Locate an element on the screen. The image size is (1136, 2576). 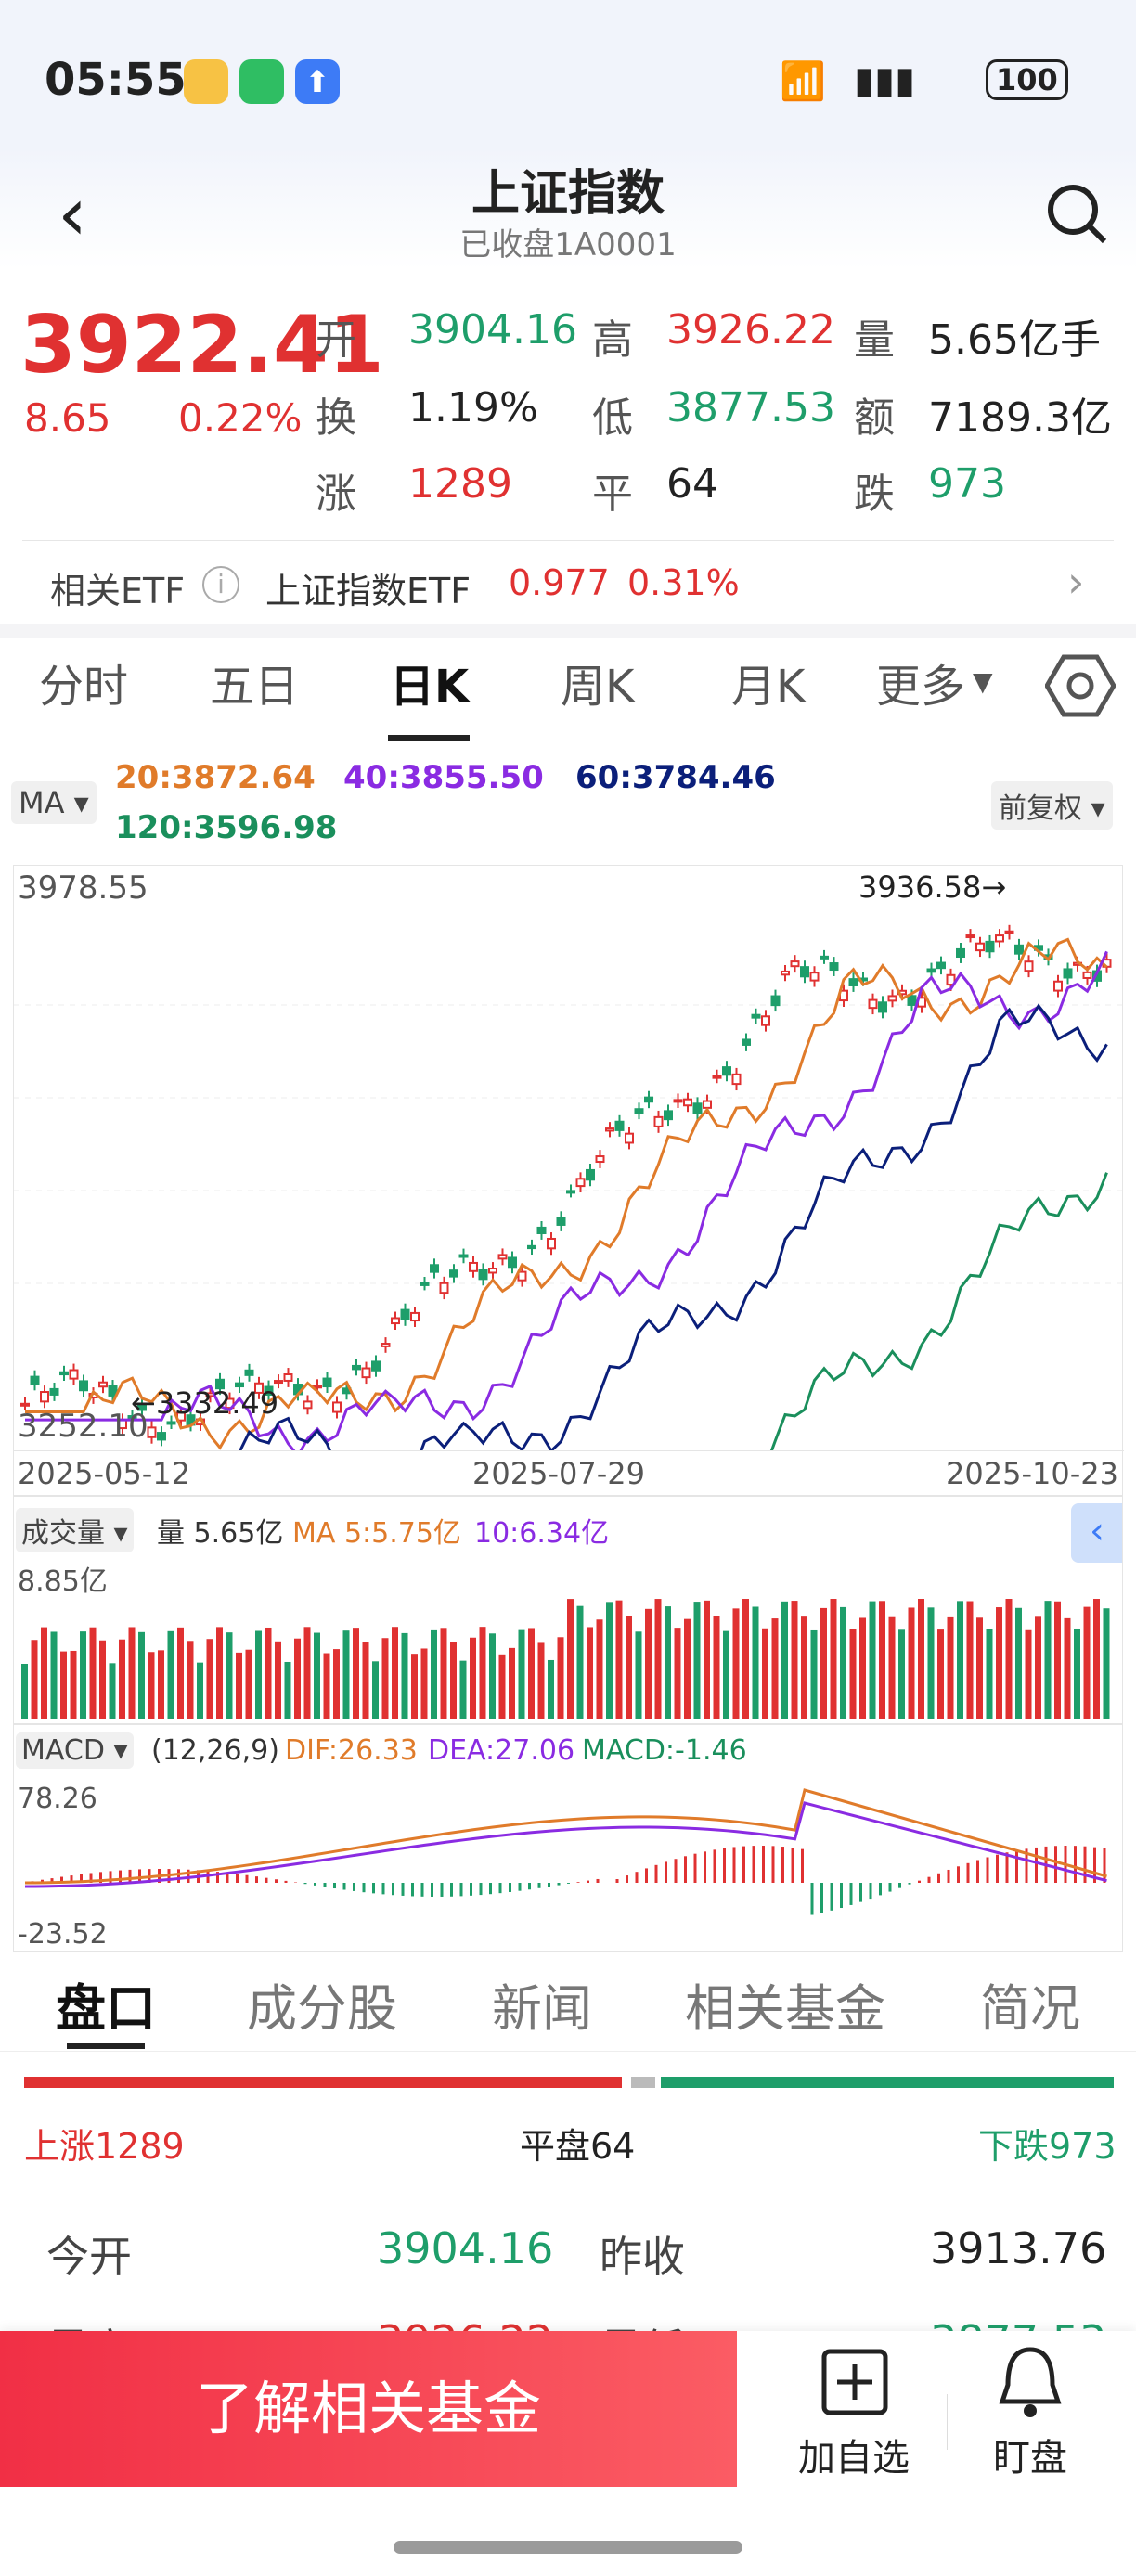
tab-constituents: 成分股 is located at coordinates (322, 2009).